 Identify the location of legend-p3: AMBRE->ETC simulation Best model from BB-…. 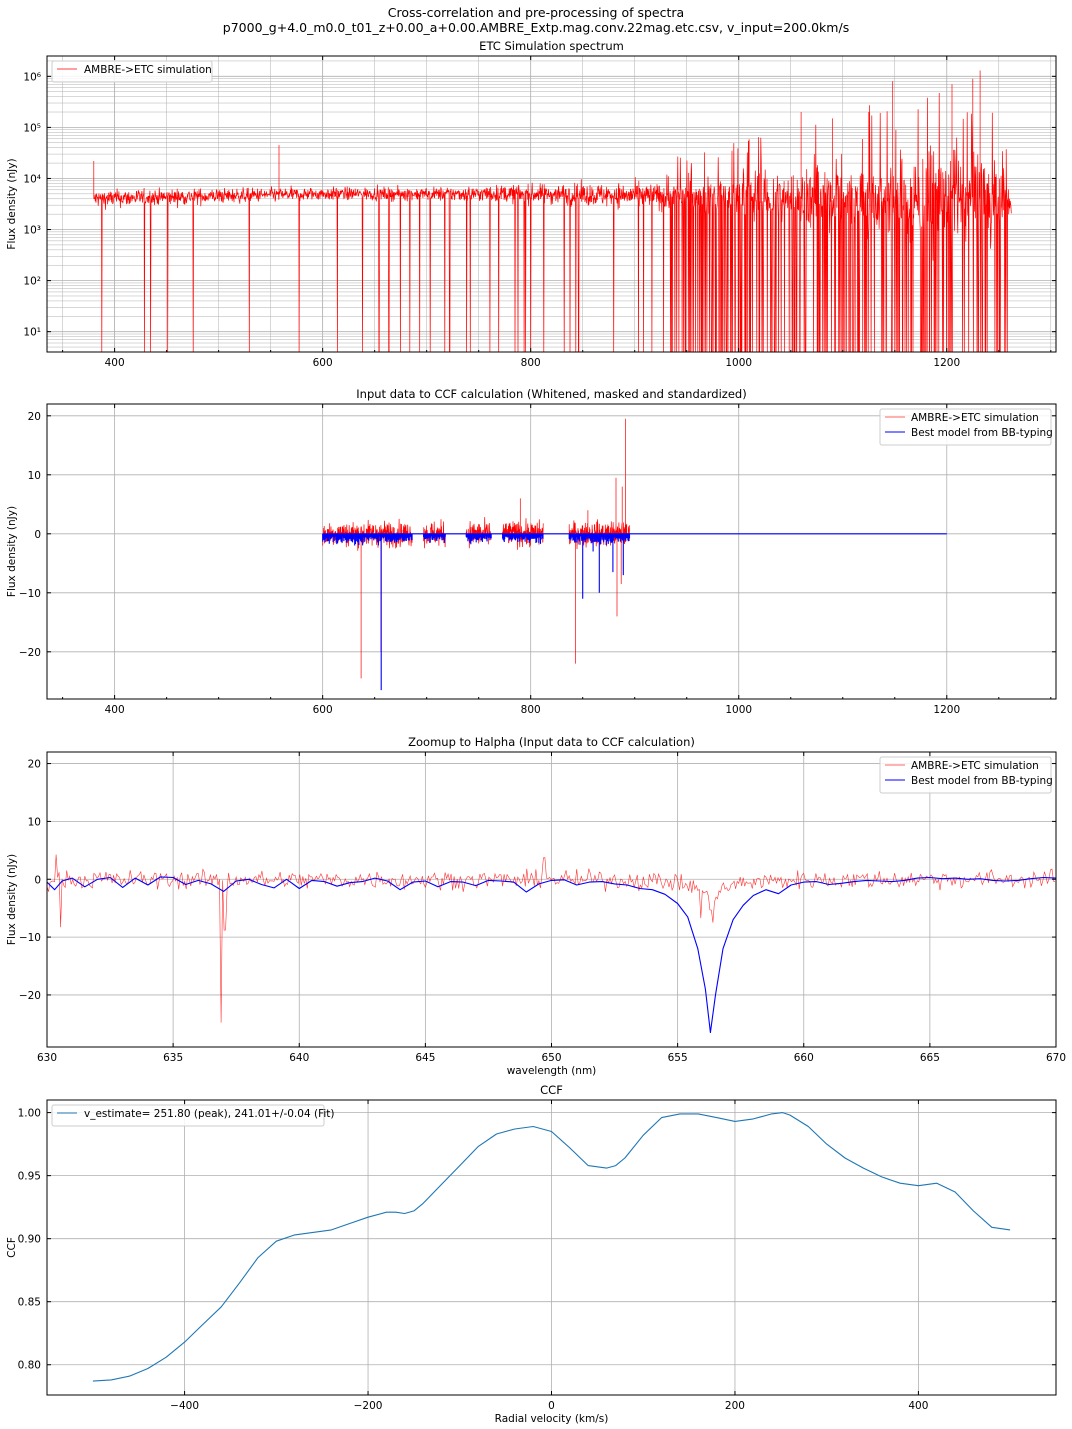
(966, 775).